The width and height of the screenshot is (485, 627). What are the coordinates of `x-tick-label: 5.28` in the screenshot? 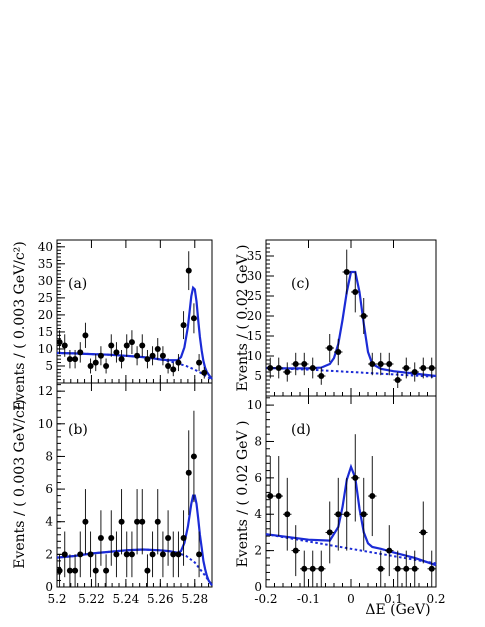 It's located at (194, 599).